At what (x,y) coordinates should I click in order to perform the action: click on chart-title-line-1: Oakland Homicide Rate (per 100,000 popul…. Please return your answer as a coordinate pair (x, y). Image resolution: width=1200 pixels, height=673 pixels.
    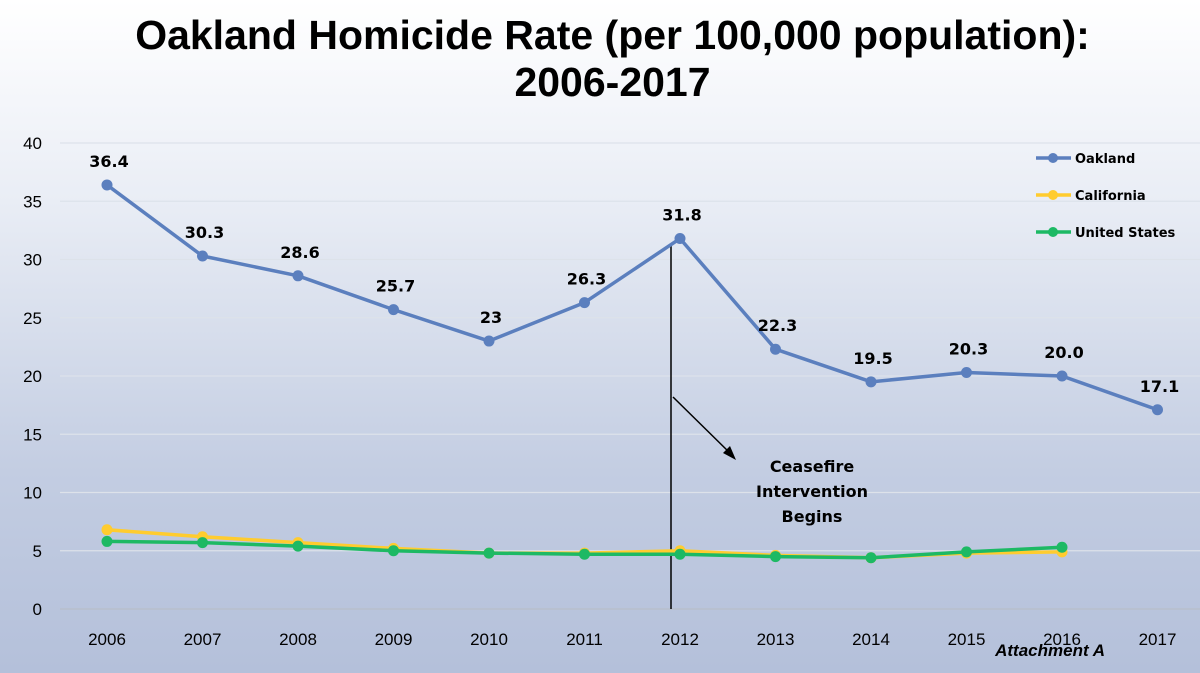
    Looking at the image, I should click on (612, 35).